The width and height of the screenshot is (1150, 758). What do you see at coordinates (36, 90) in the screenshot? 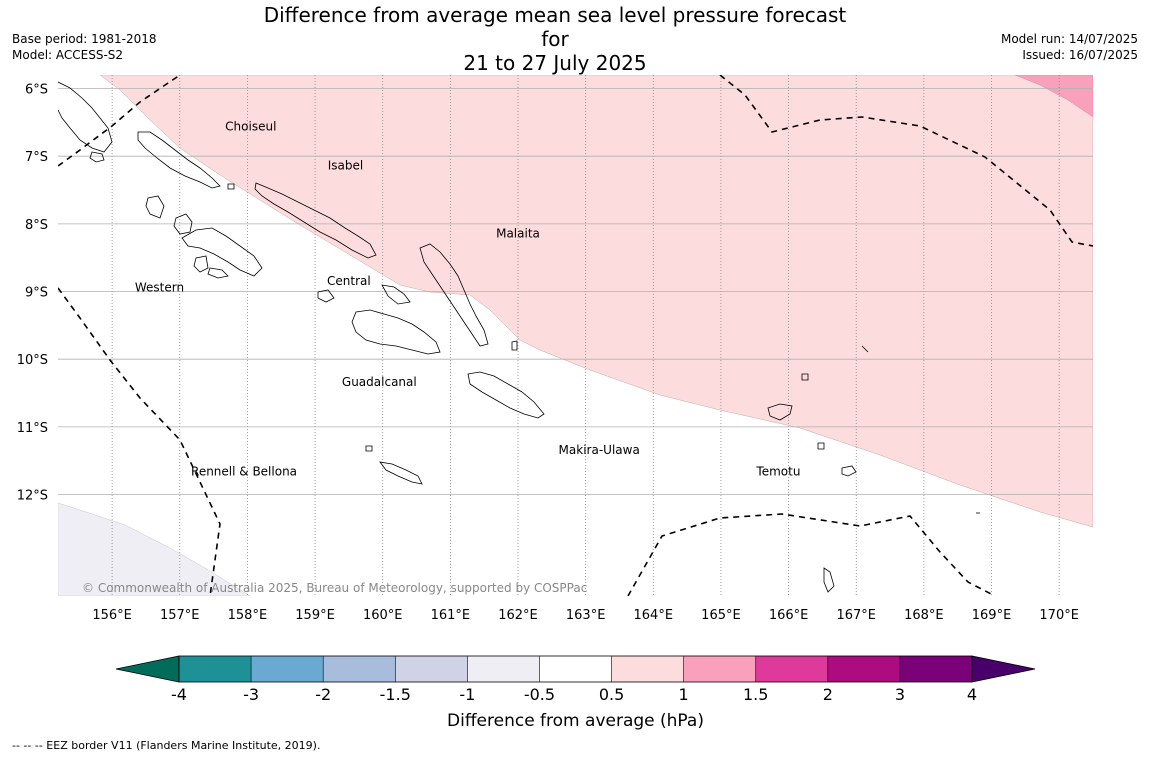
I see `lat-tick-label: 6°S` at bounding box center [36, 90].